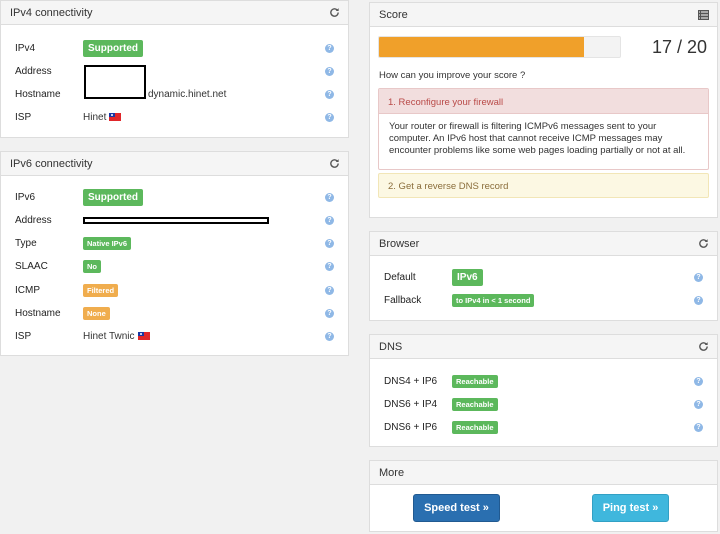  What do you see at coordinates (391, 346) in the screenshot?
I see `dns-panel-title: DNS` at bounding box center [391, 346].